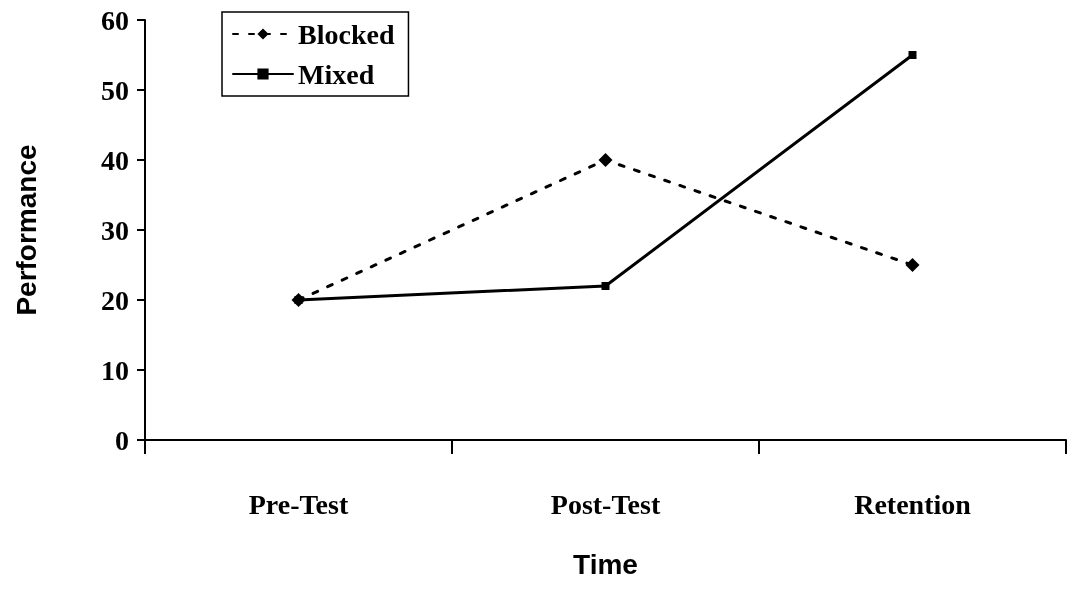 The image size is (1078, 595). What do you see at coordinates (115, 160) in the screenshot?
I see `y-tick-label: 40` at bounding box center [115, 160].